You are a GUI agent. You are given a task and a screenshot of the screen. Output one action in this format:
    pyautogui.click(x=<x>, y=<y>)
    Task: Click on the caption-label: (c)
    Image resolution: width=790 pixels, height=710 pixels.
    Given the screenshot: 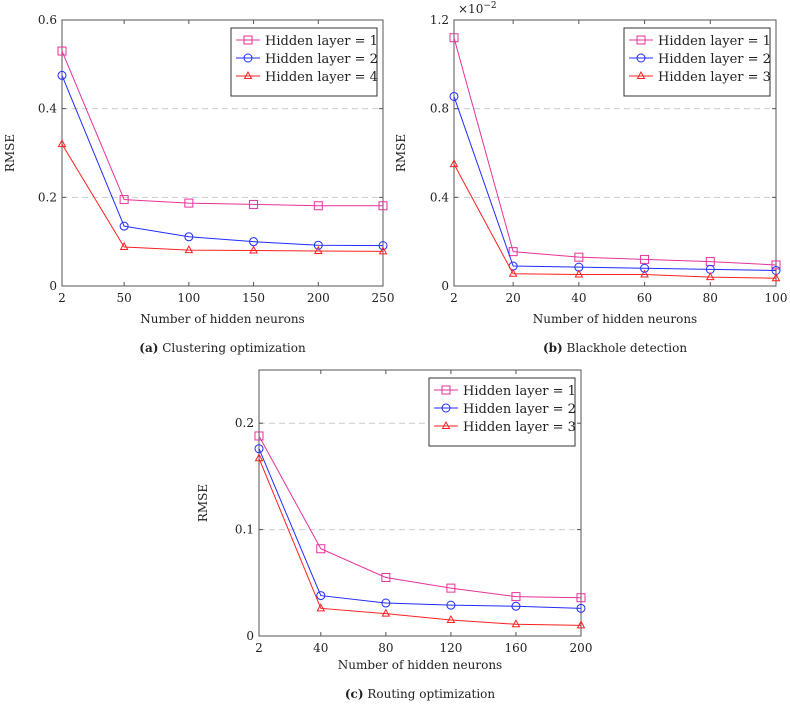 What is the action you would take?
    pyautogui.click(x=354, y=694)
    